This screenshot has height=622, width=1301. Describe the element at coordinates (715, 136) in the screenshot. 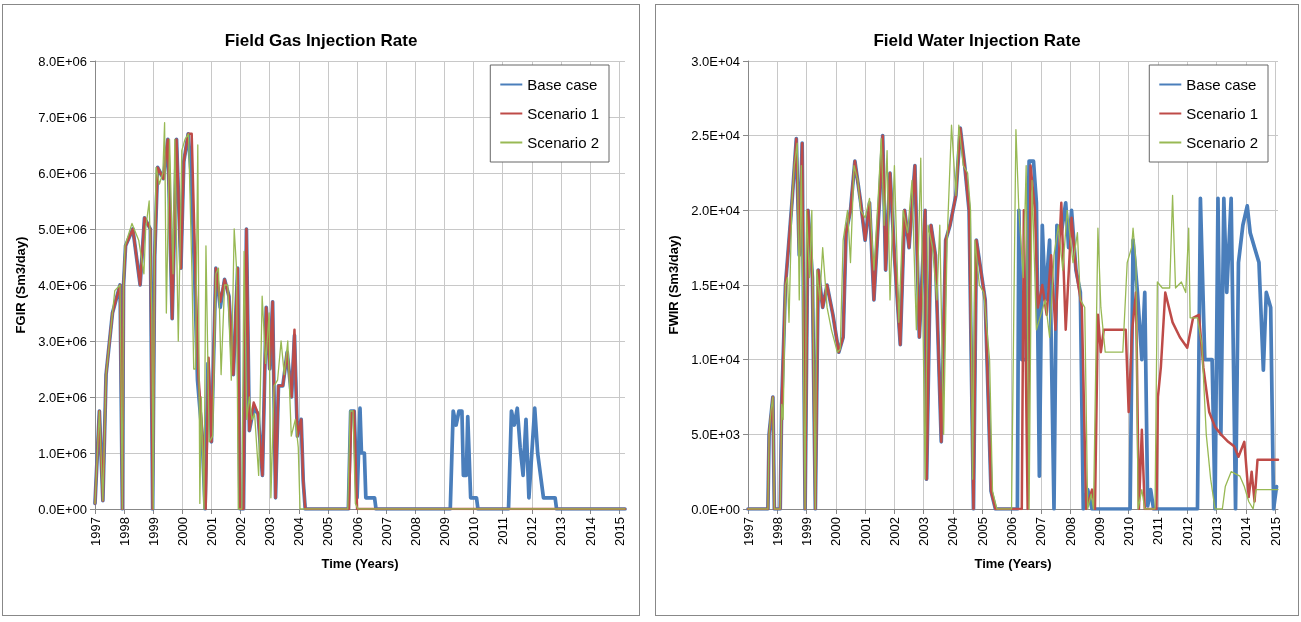

I see `y-tick-label: 2.5E+04` at that location.